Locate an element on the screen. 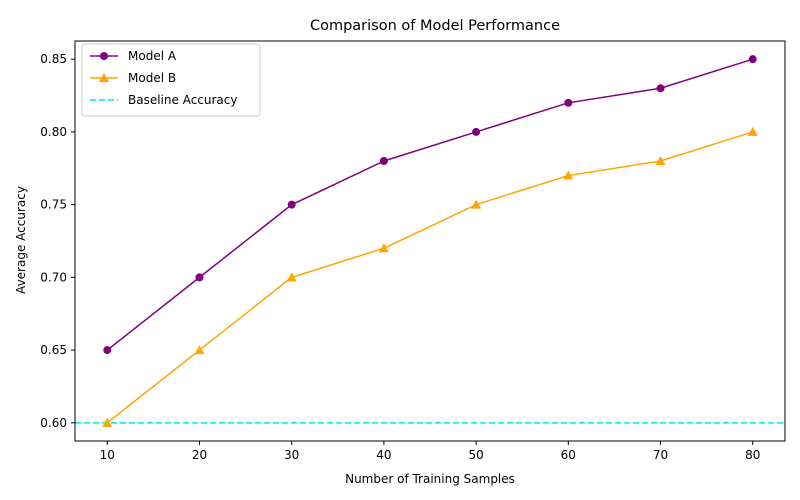 Image resolution: width=800 pixels, height=500 pixels. y-axis-label: Average Accuracy is located at coordinates (21, 240).